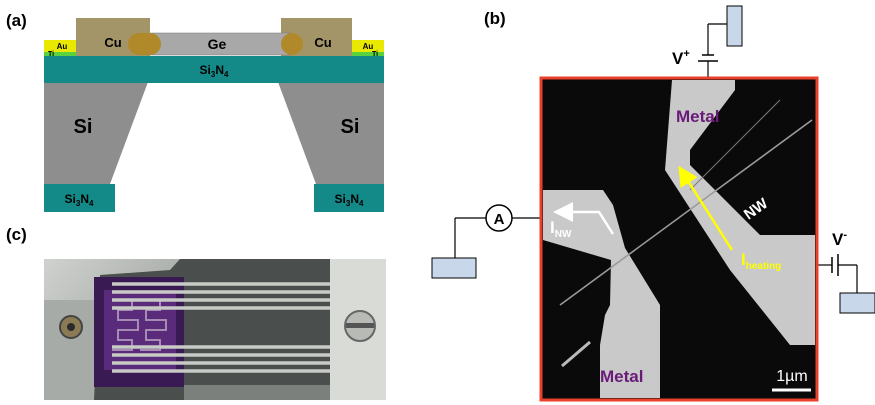 This screenshot has height=405, width=875. What do you see at coordinates (292, 44) in the screenshot?
I see `cu-contact-right-bulb` at bounding box center [292, 44].